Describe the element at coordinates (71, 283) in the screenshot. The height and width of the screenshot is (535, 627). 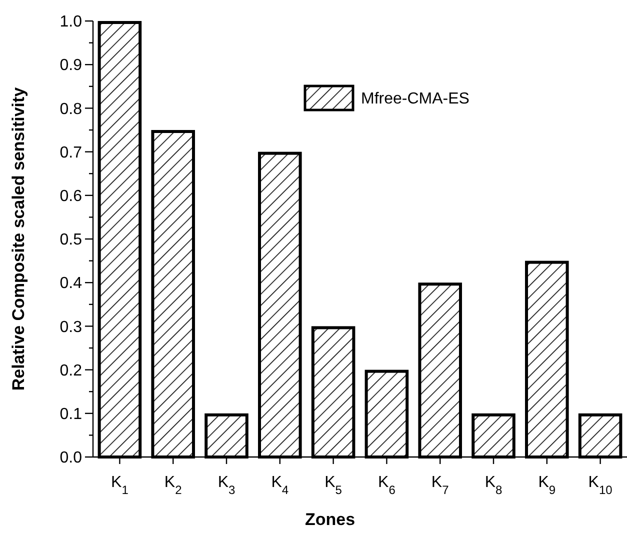
I see `y-tick-label: 0.4` at that location.